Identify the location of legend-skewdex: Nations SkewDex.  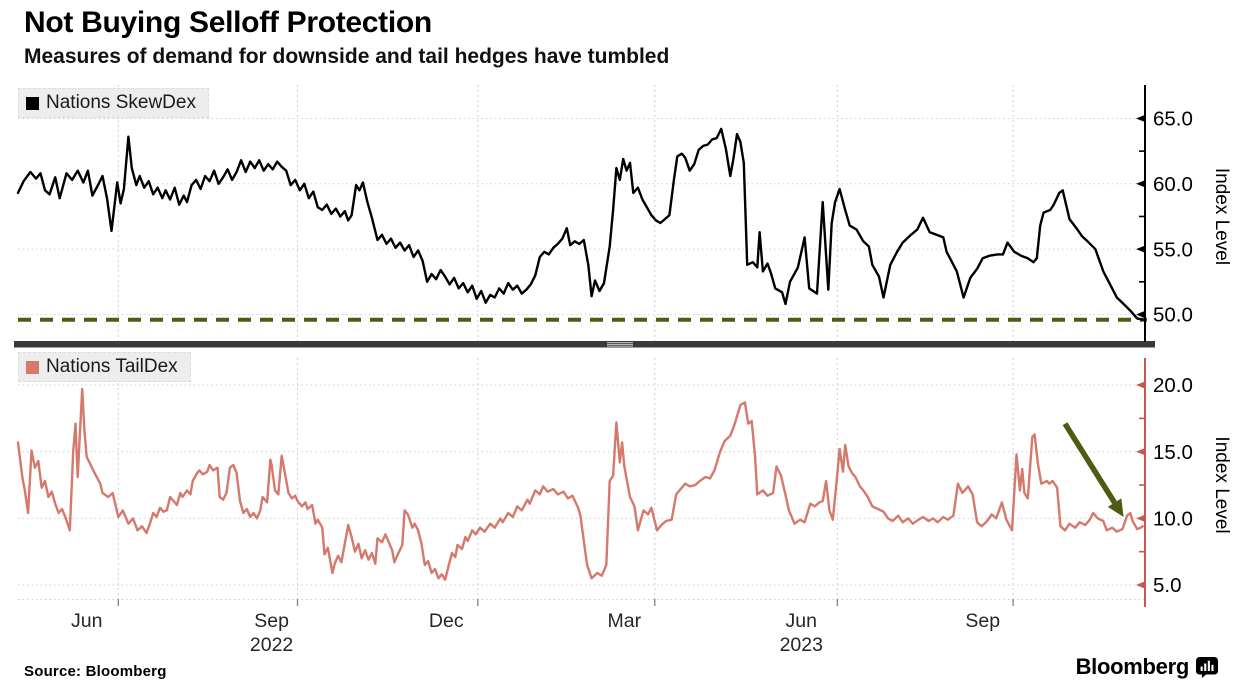
(113, 103).